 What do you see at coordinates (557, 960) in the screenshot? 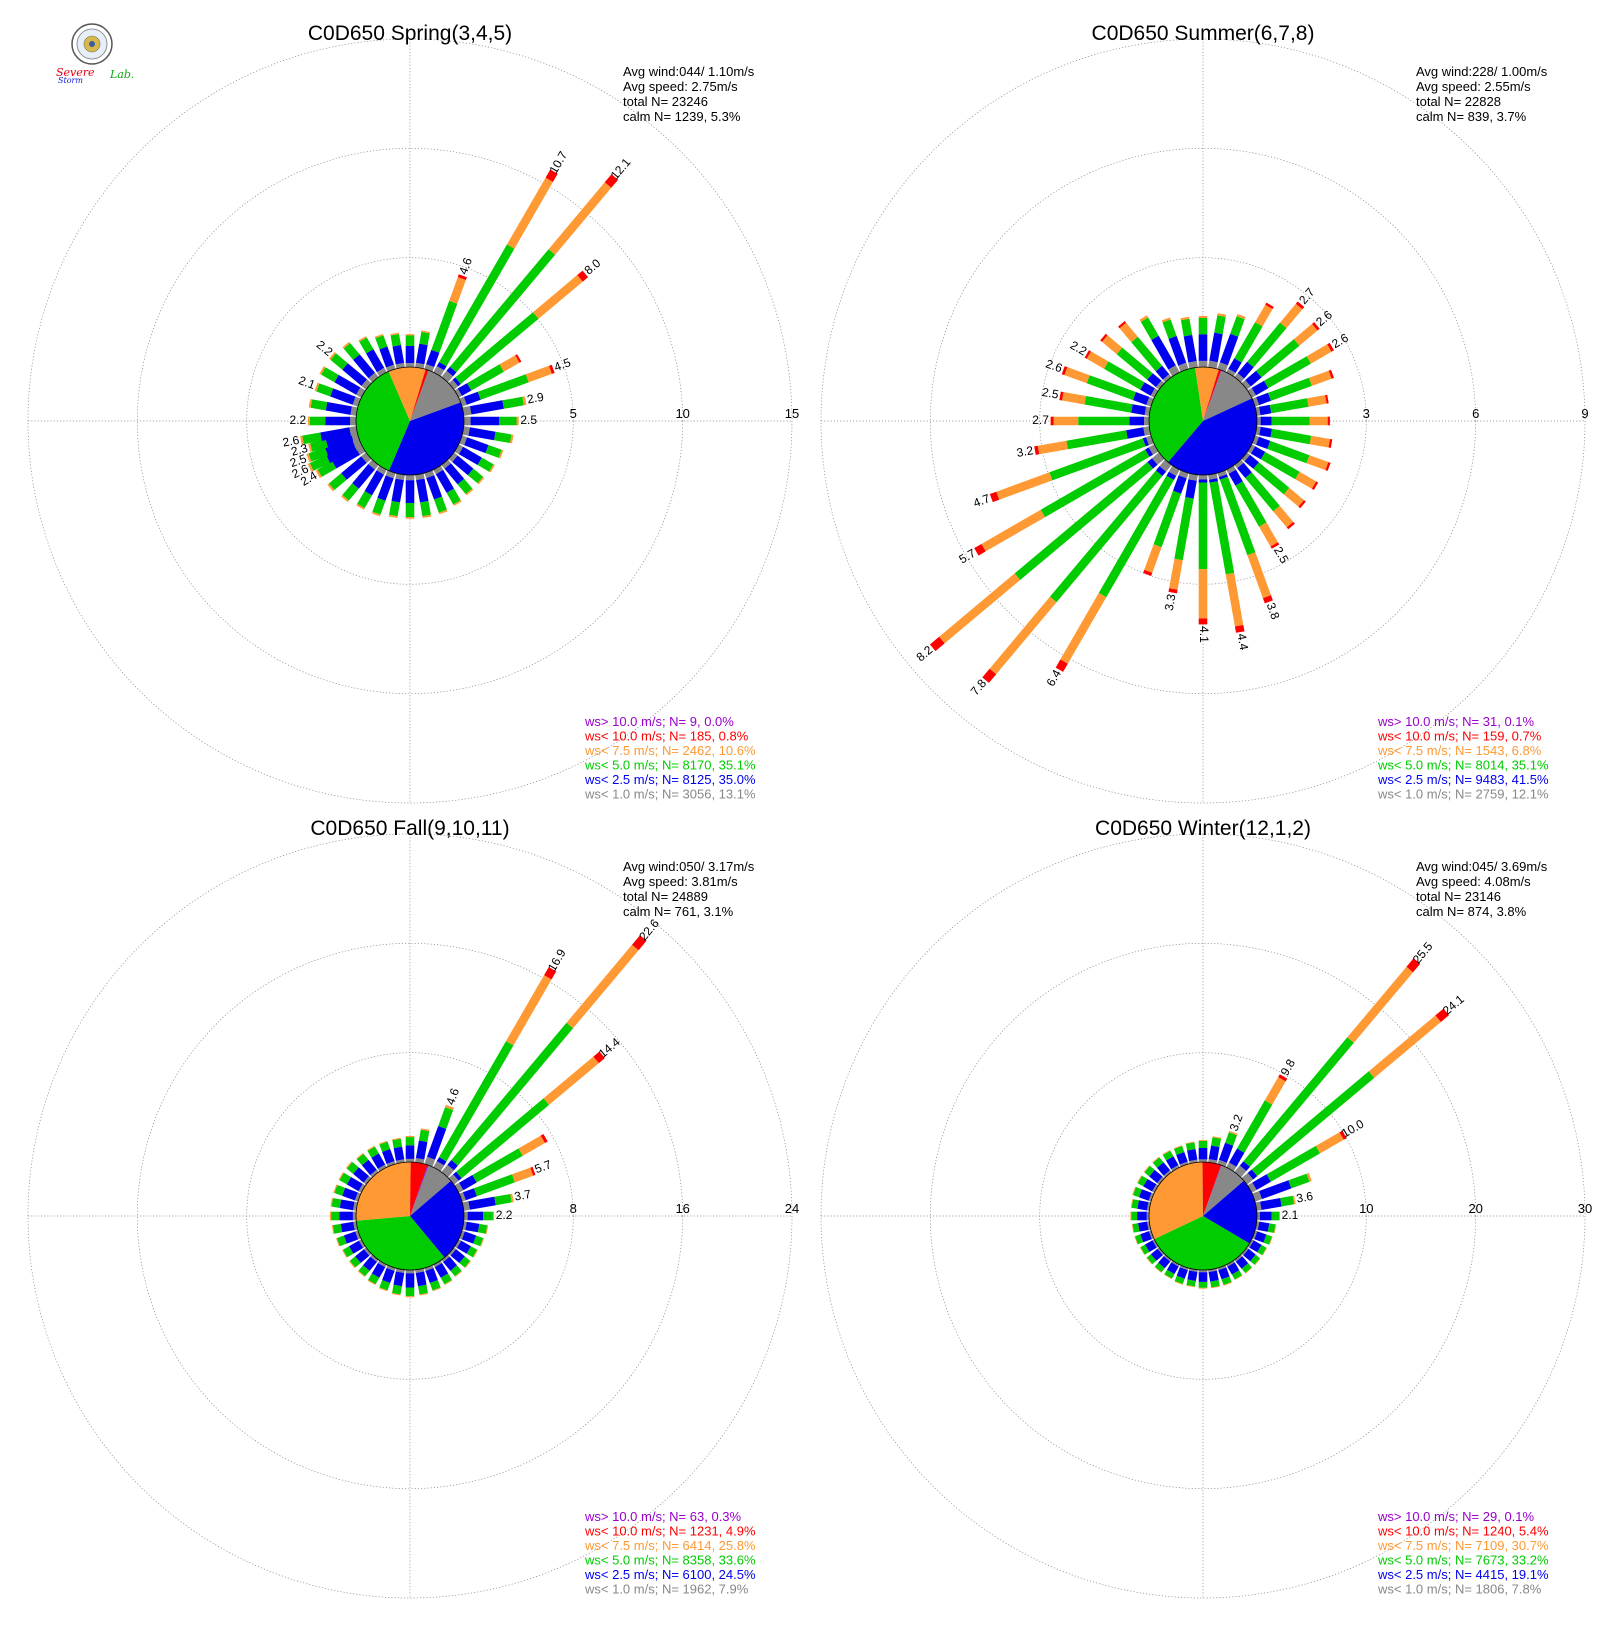
I see `bar-label: 16.9` at bounding box center [557, 960].